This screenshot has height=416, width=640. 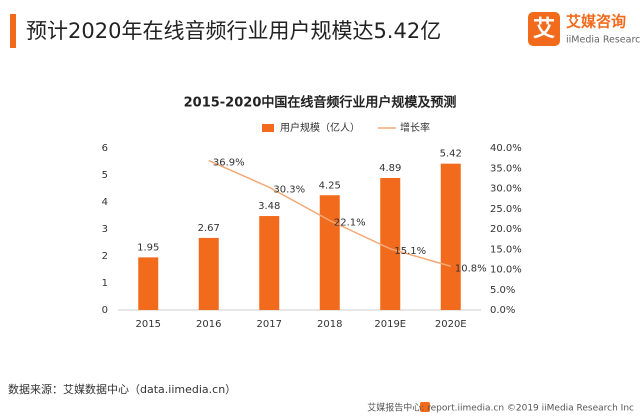 What do you see at coordinates (268, 128) in the screenshot?
I see `legend-swatch` at bounding box center [268, 128].